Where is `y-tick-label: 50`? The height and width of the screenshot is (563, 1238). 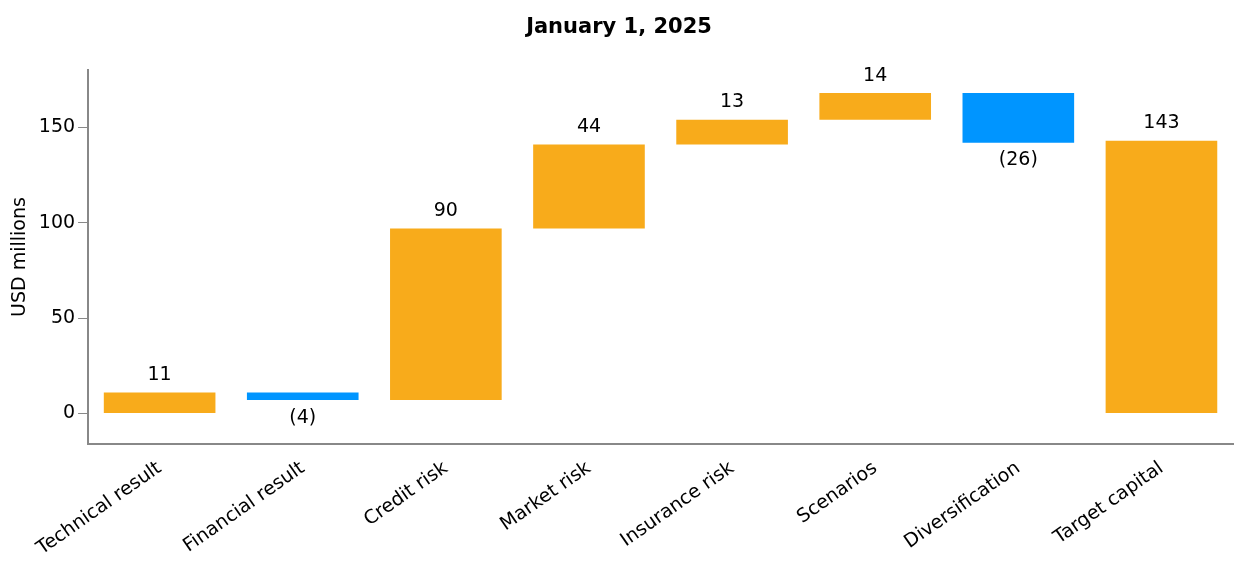
y-tick-label: 50 is located at coordinates (63, 316).